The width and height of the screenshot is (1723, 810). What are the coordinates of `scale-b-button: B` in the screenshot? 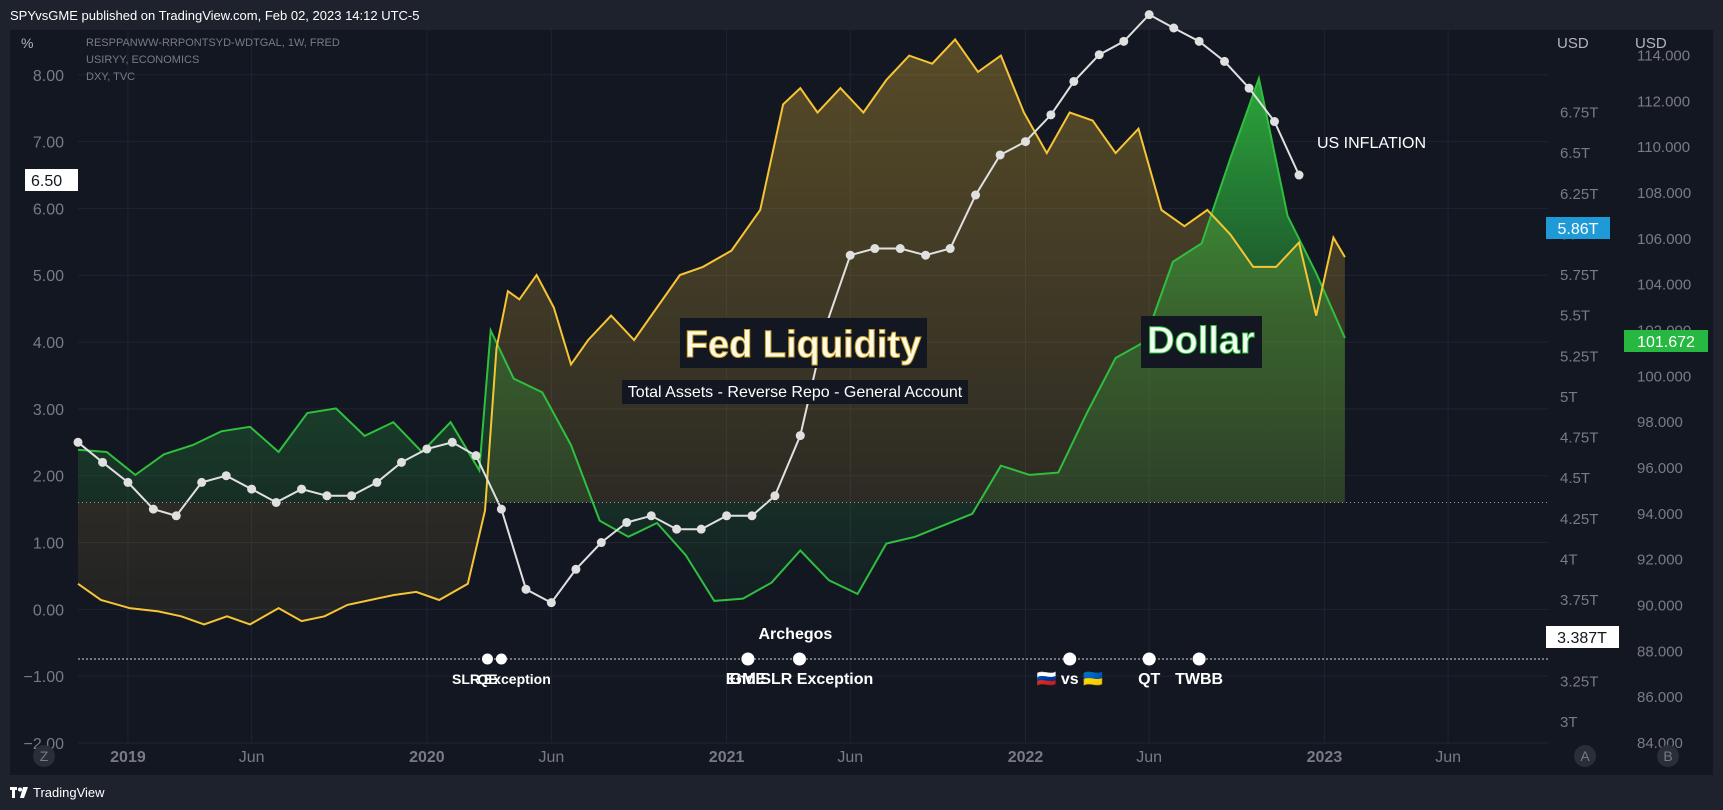 It's located at (1668, 756).